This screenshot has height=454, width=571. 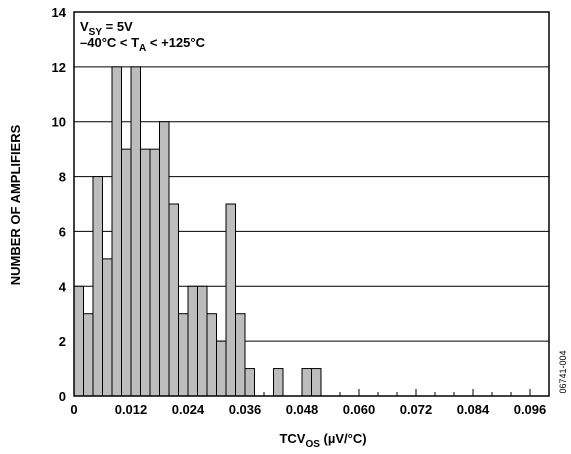 I want to click on x-axis-title: TCVOS (µV/°C), so click(x=322, y=440).